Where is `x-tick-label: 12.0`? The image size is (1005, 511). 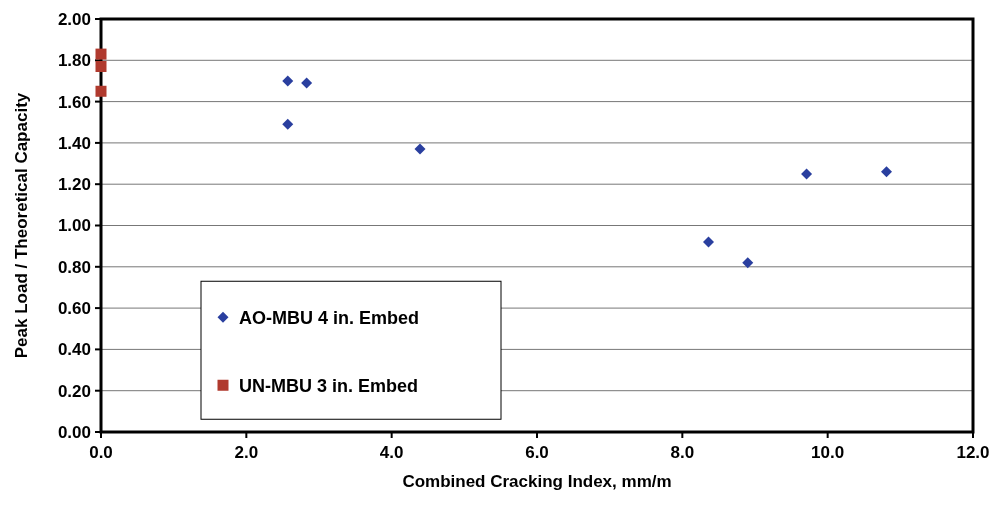 x-tick-label: 12.0 is located at coordinates (973, 452).